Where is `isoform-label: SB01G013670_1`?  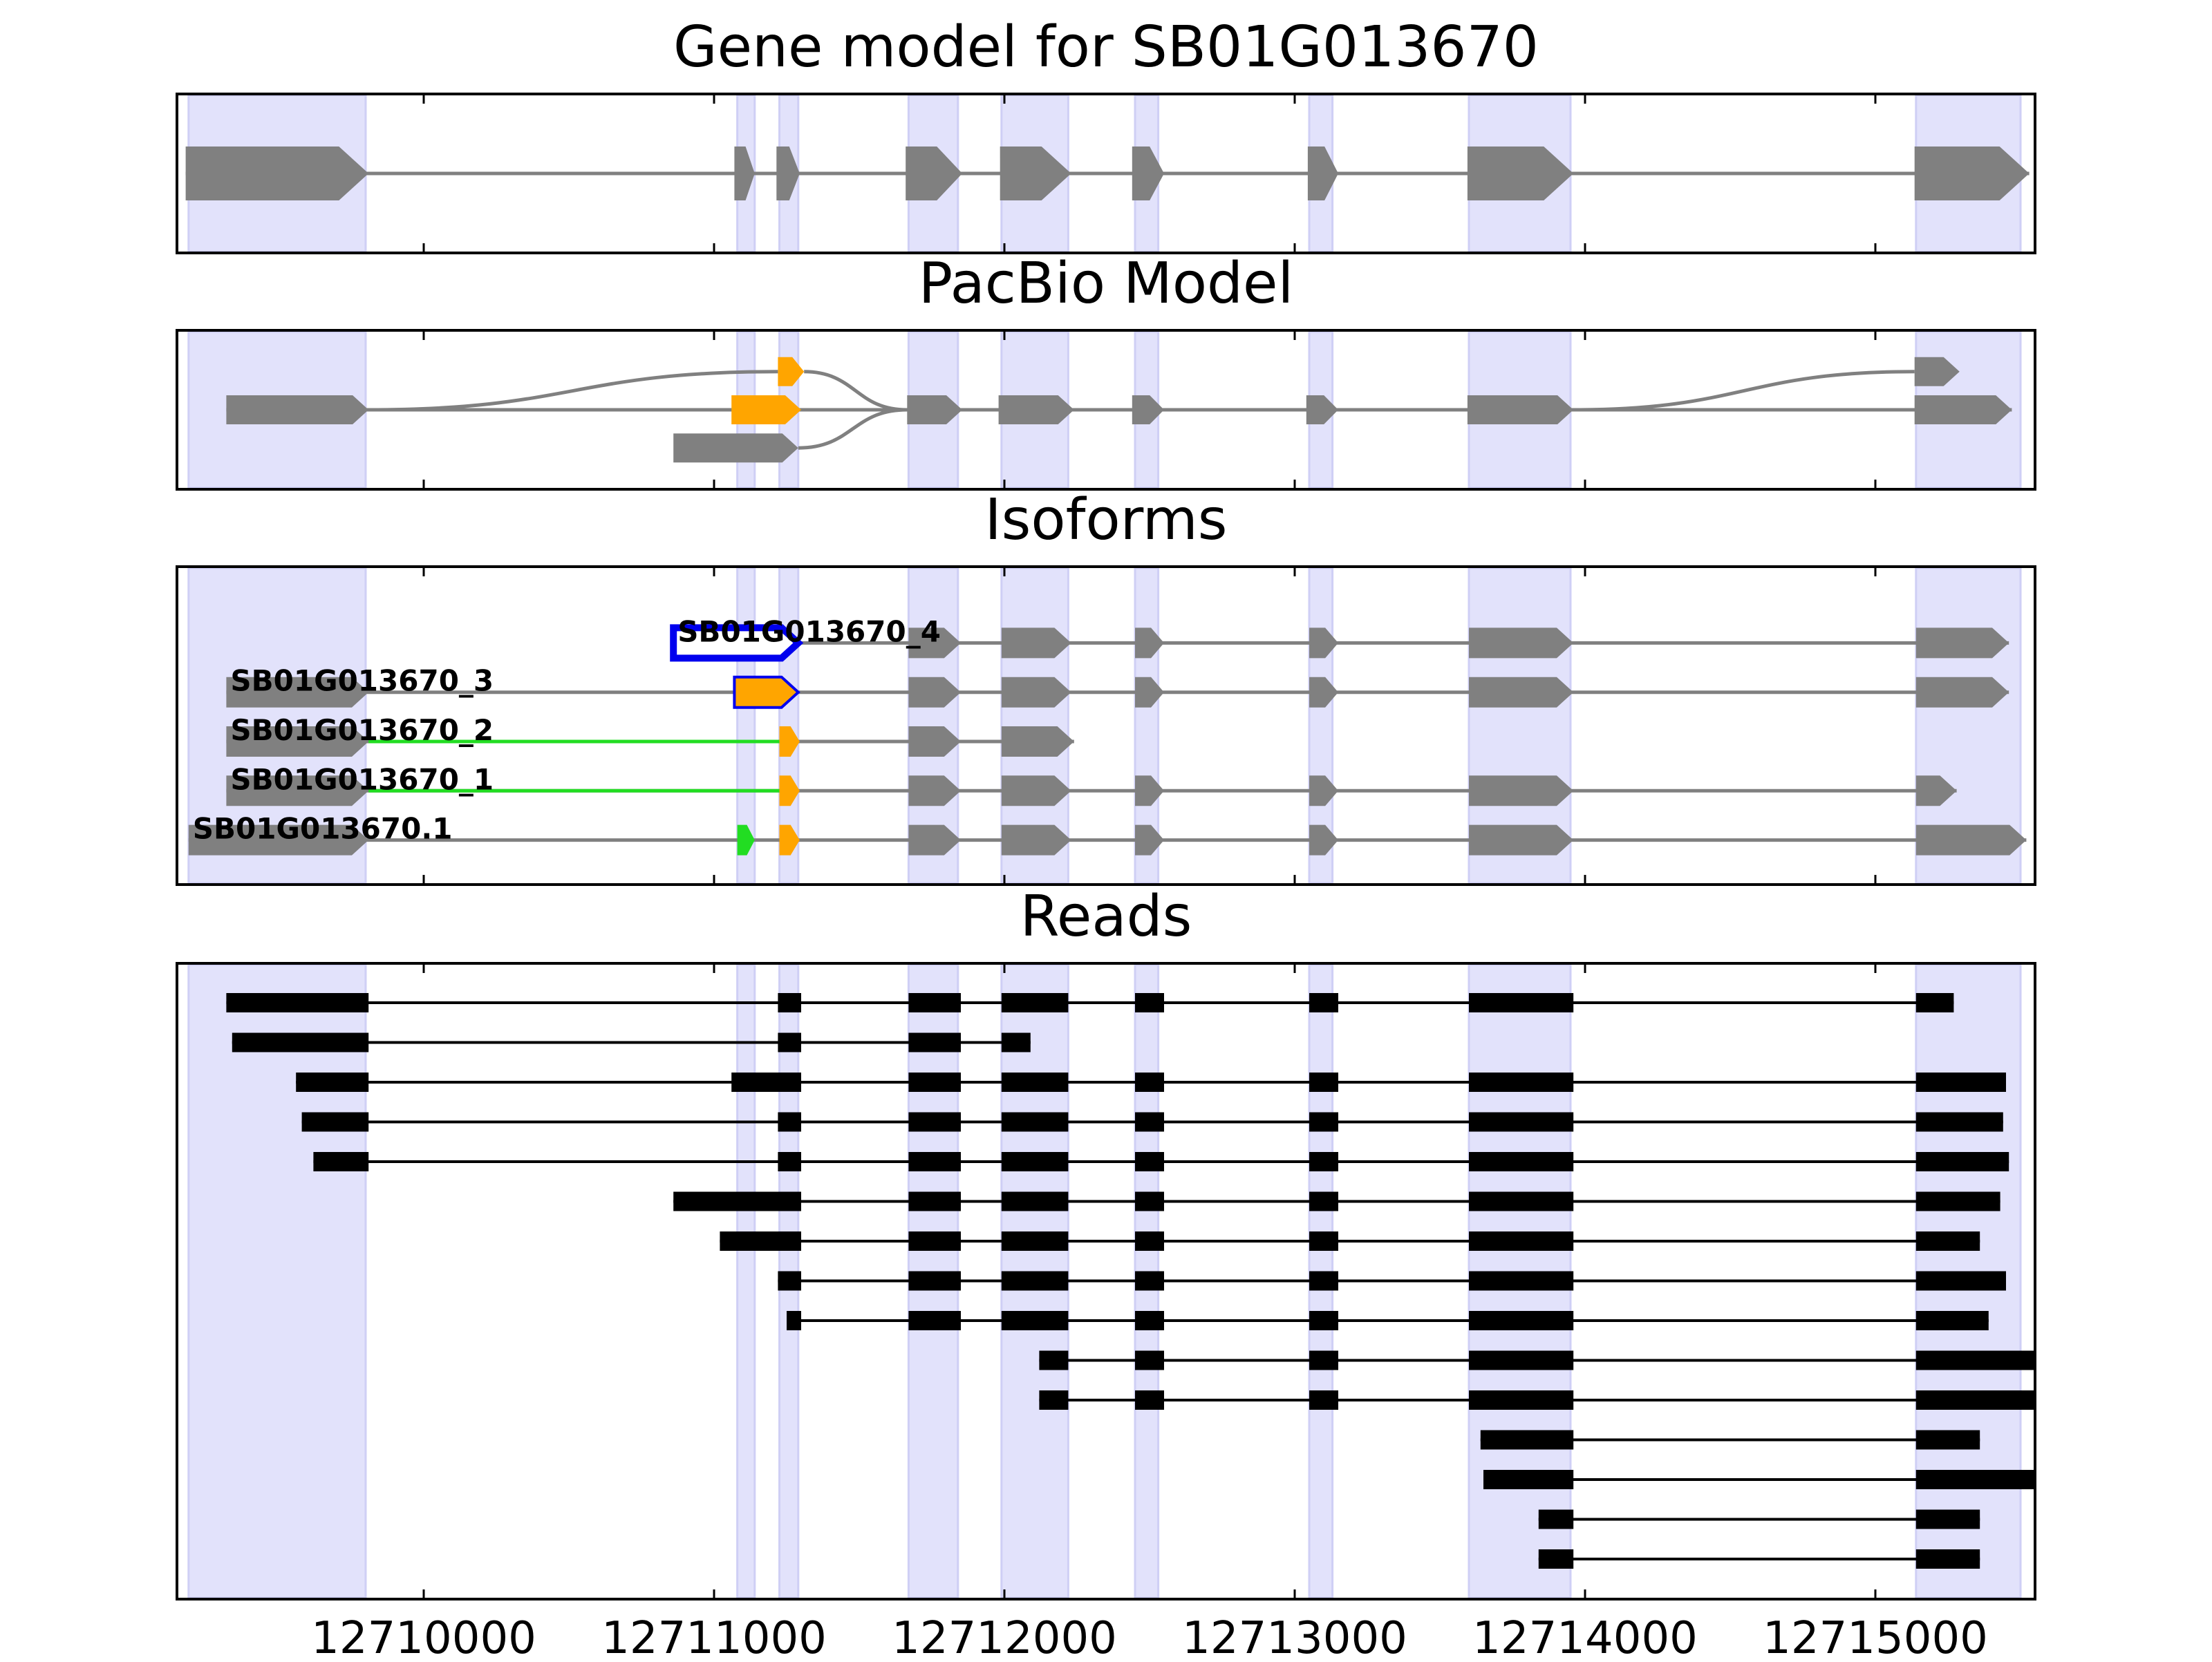 isoform-label: SB01G013670_1 is located at coordinates (362, 779).